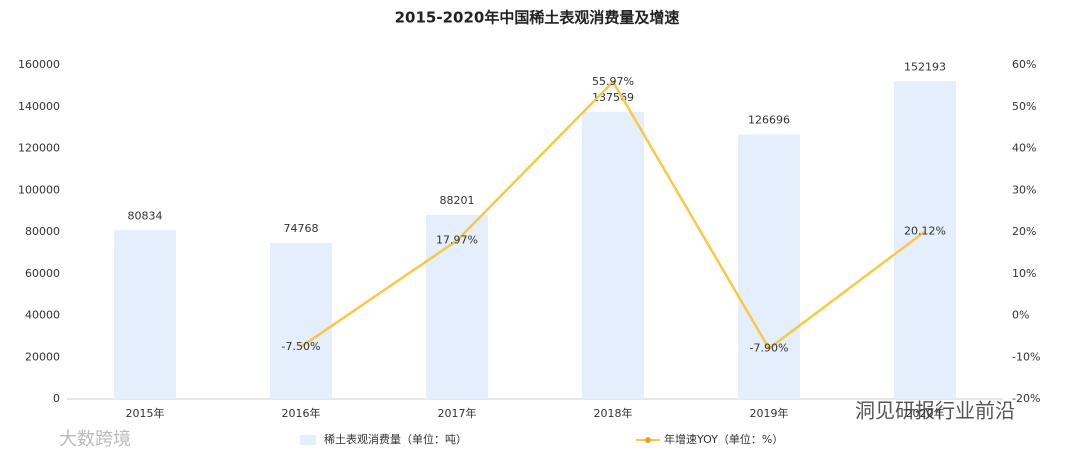 The height and width of the screenshot is (459, 1074). I want to click on y2-tick-label: 10%, so click(1024, 273).